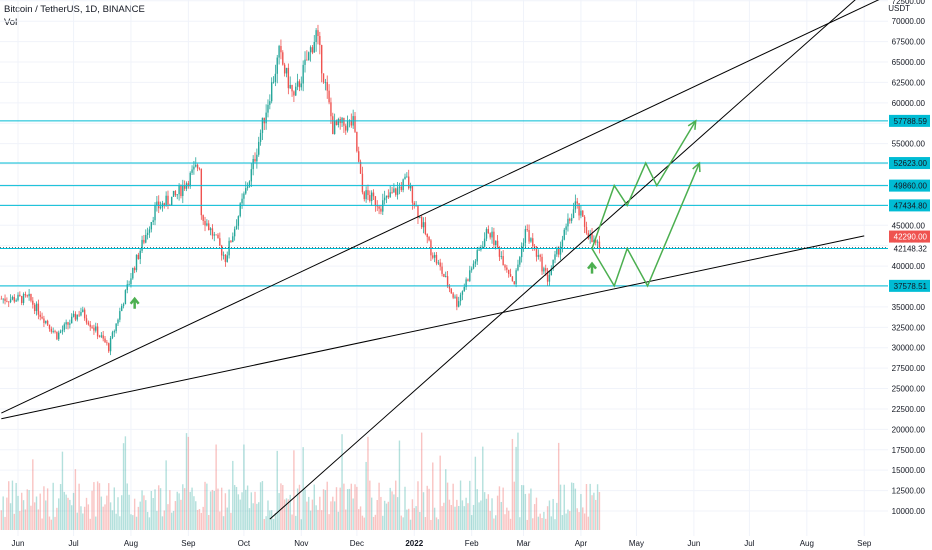 Image resolution: width=932 pixels, height=550 pixels. I want to click on price-tick-label: 45000.00, so click(909, 225).